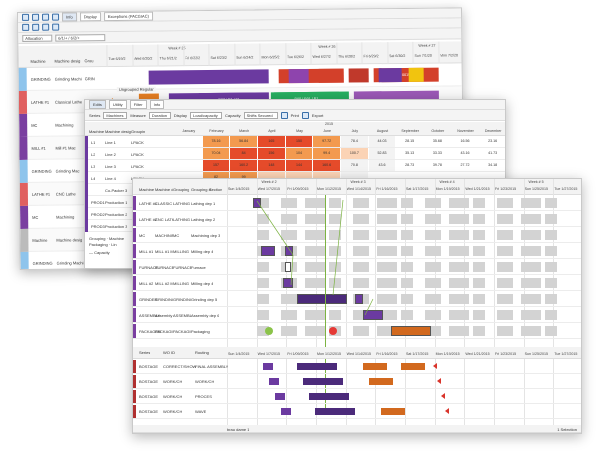 This screenshot has height=455, width=600. I want to click on order-routing: FINAL ASSEMBLY, so click(212, 366).